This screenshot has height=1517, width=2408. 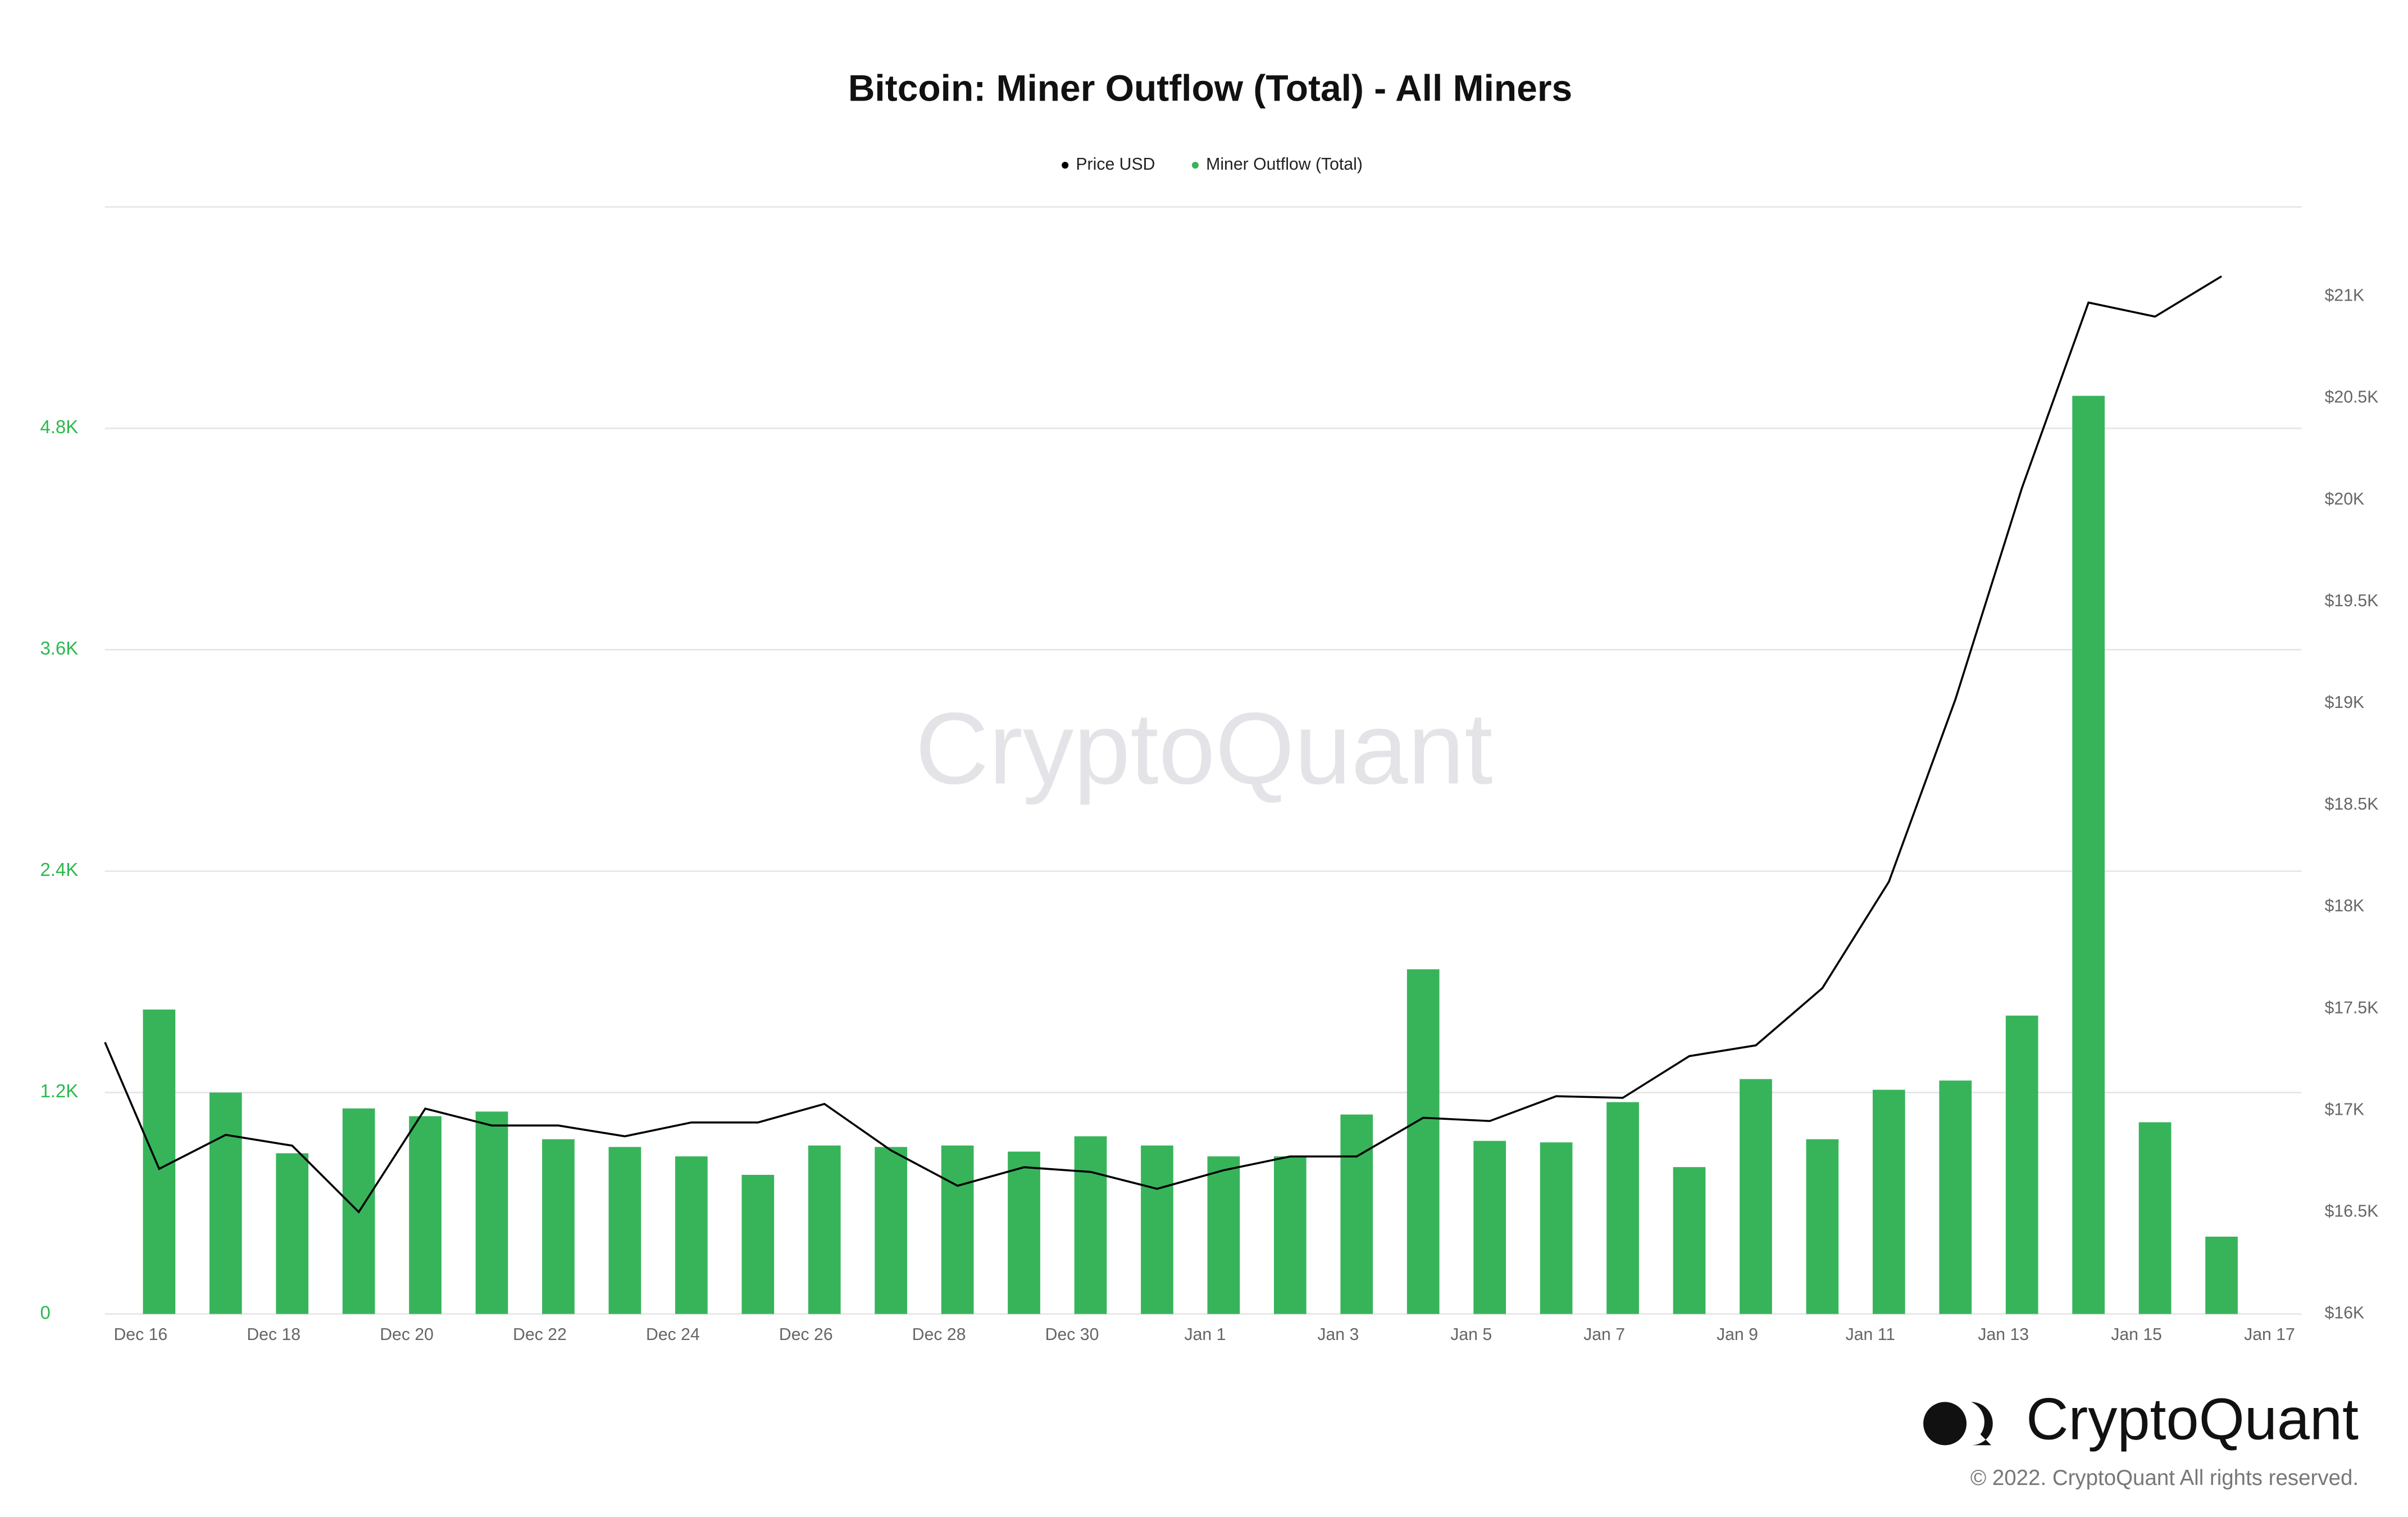 What do you see at coordinates (2345, 702) in the screenshot?
I see `y2-tick-label: $19K` at bounding box center [2345, 702].